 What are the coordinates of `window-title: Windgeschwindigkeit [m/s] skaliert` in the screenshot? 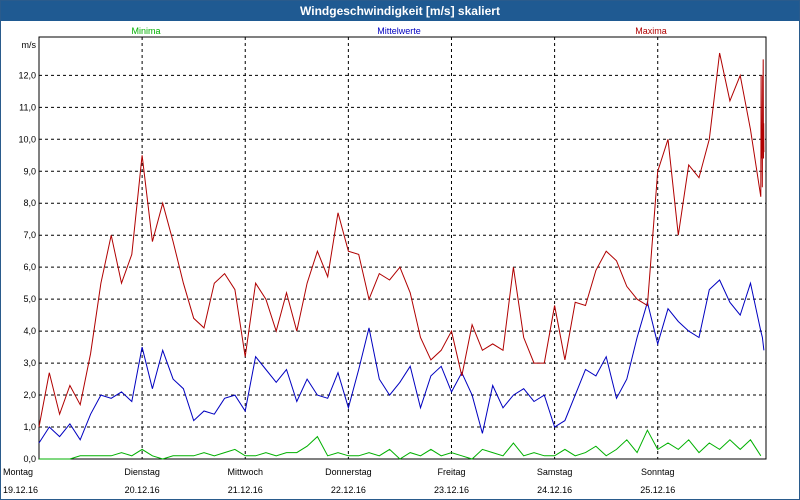 It's located at (400, 11).